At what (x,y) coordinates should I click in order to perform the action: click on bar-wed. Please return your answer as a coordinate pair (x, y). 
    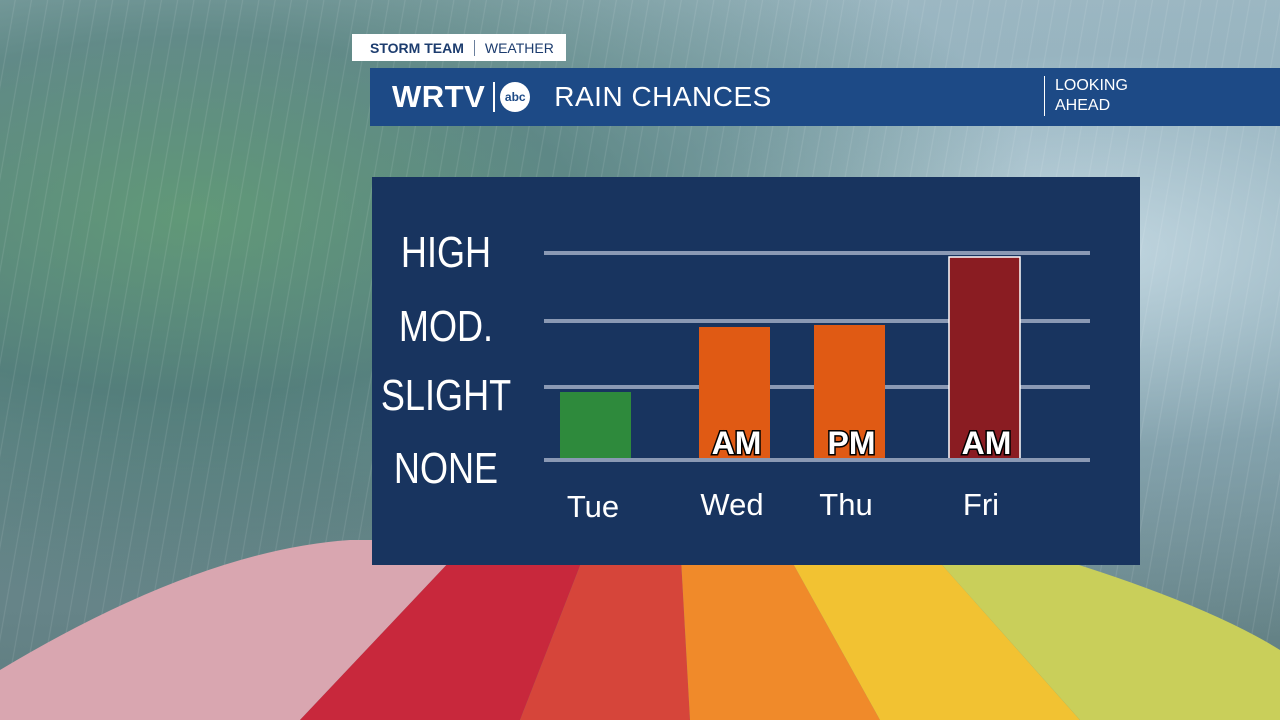
    Looking at the image, I should click on (734, 393).